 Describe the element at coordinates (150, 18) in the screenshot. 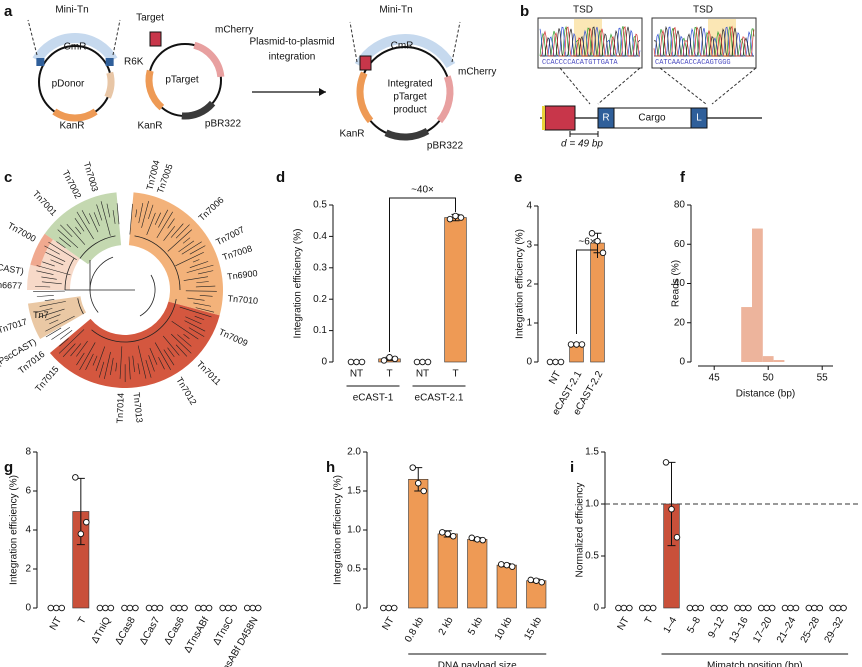

I see `label: Target` at that location.